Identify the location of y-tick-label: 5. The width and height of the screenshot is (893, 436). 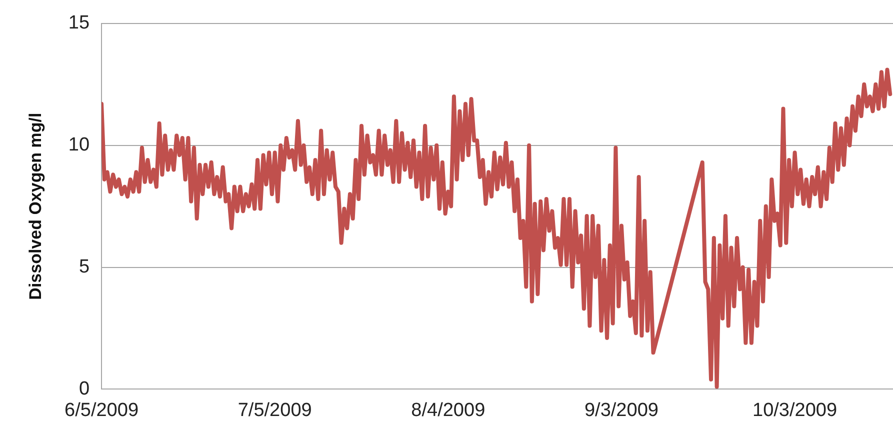
(84, 267).